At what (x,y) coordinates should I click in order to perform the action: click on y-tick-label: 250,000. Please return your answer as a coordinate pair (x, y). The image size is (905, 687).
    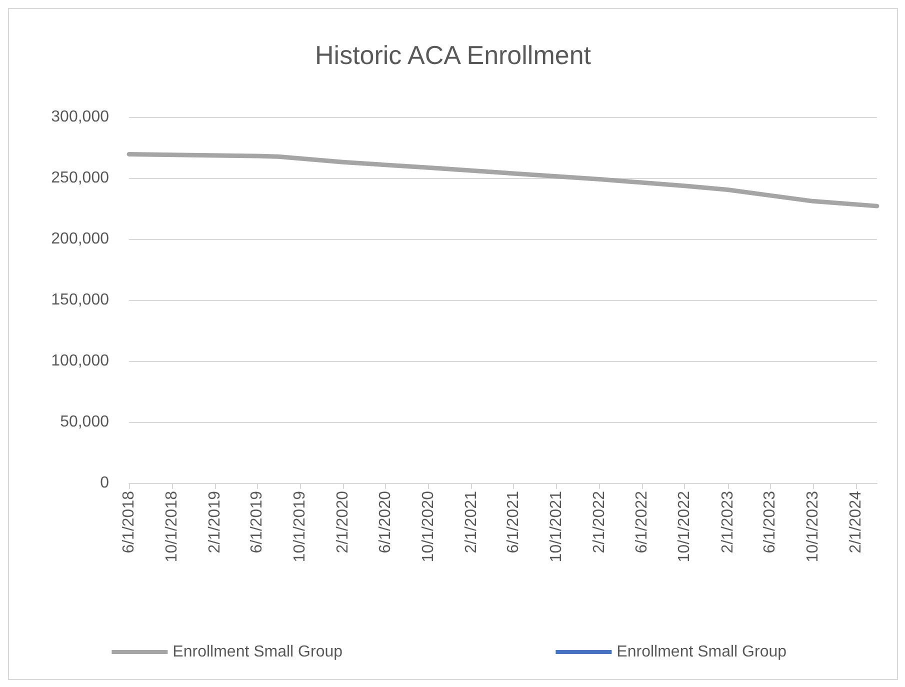
    Looking at the image, I should click on (80, 178).